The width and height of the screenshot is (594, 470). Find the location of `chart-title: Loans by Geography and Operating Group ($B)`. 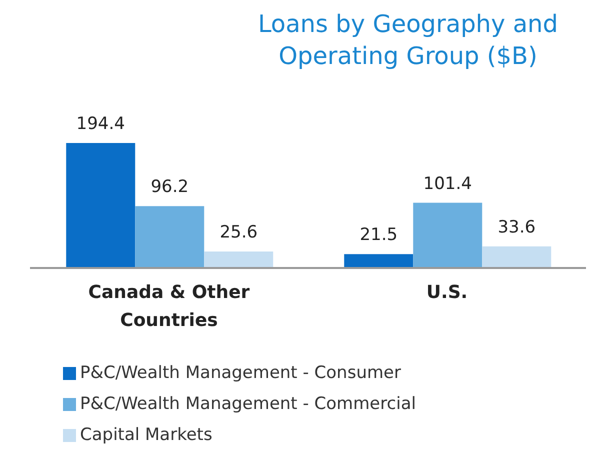

chart-title: Loans by Geography and Operating Group ($B) is located at coordinates (408, 40).